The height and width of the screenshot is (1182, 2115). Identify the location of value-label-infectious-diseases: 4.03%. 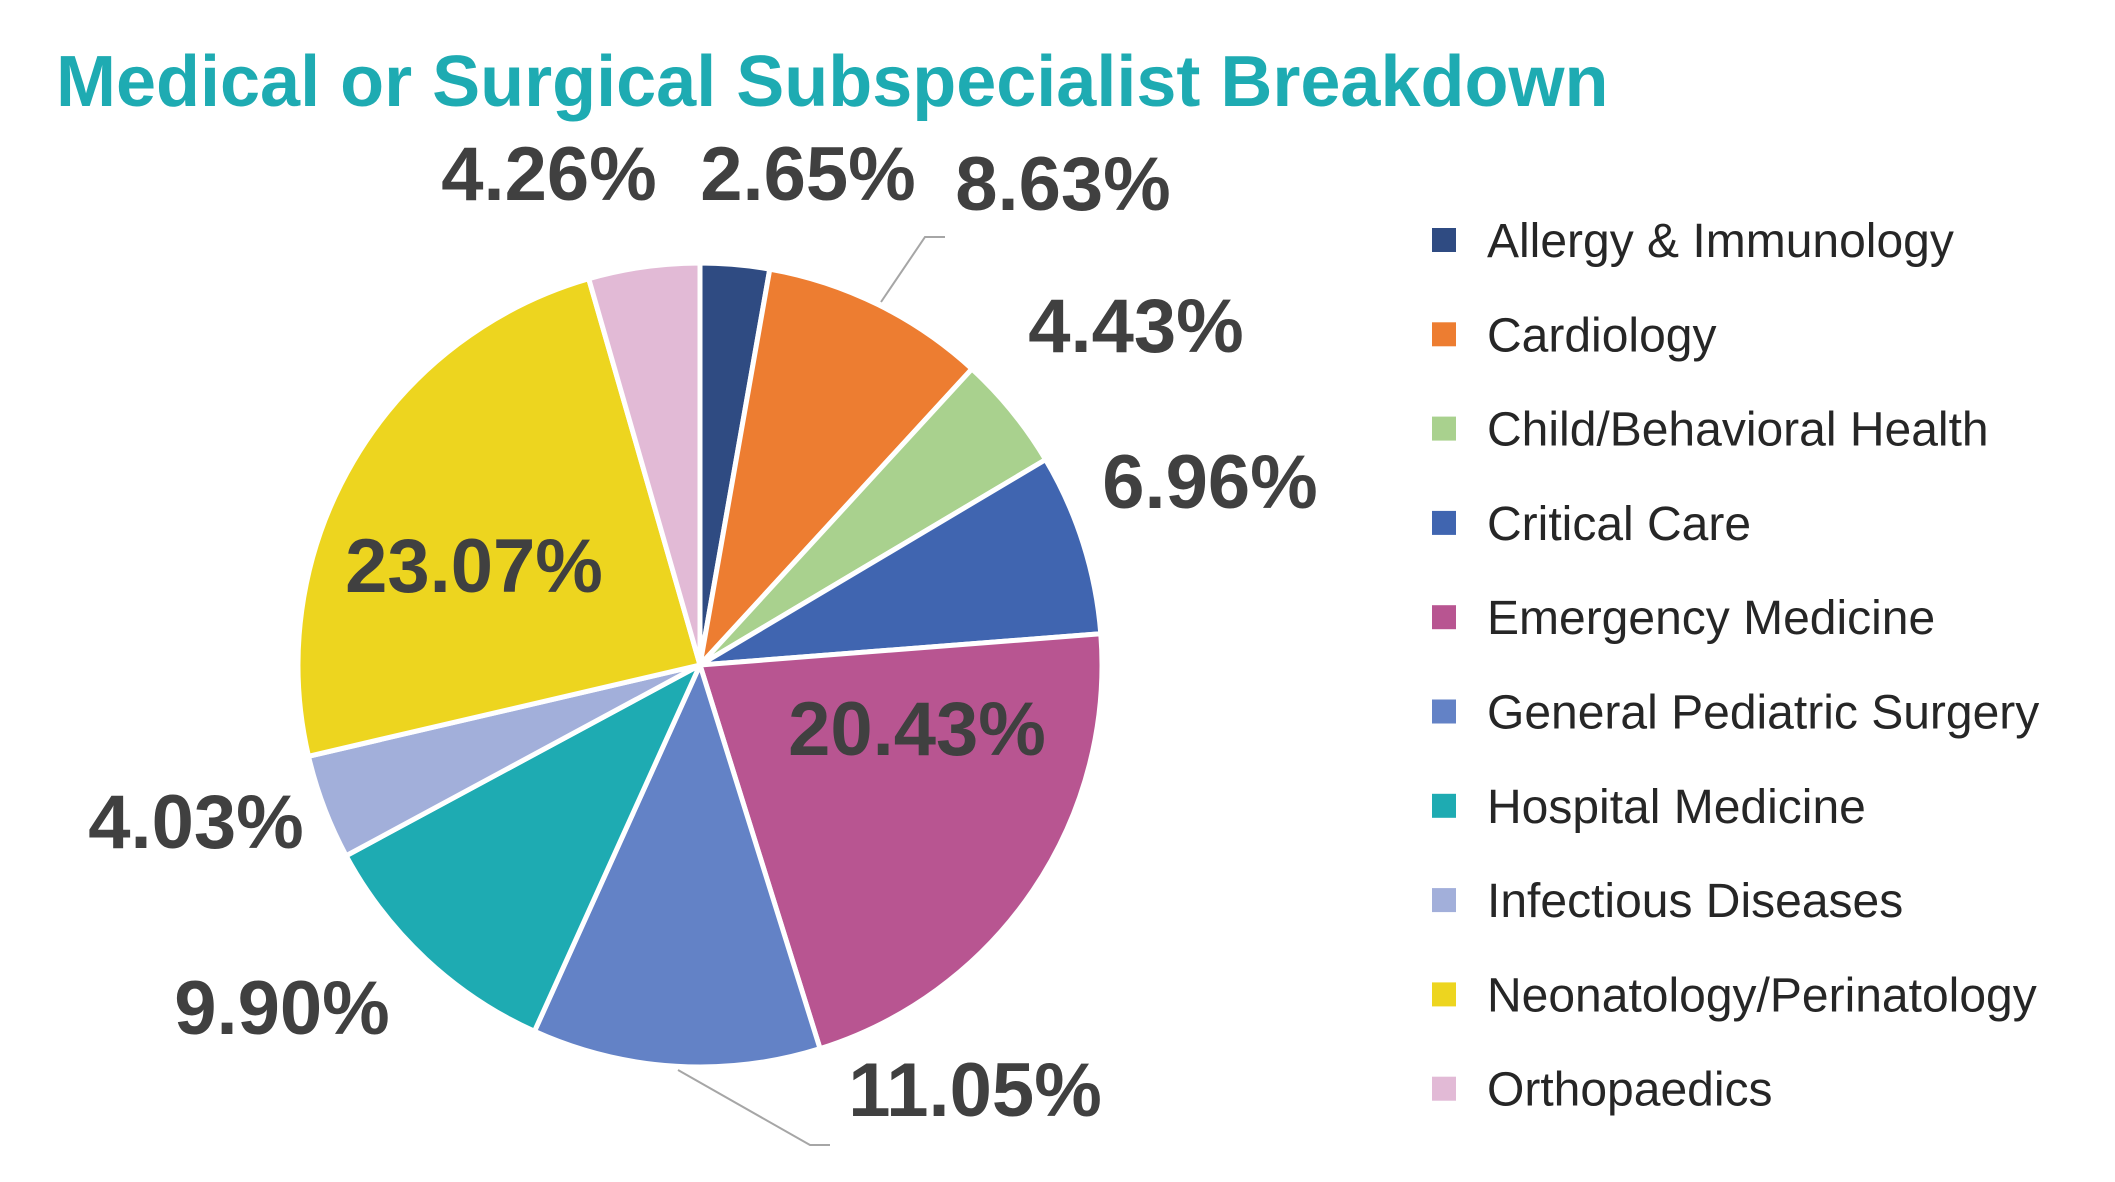
(196, 822).